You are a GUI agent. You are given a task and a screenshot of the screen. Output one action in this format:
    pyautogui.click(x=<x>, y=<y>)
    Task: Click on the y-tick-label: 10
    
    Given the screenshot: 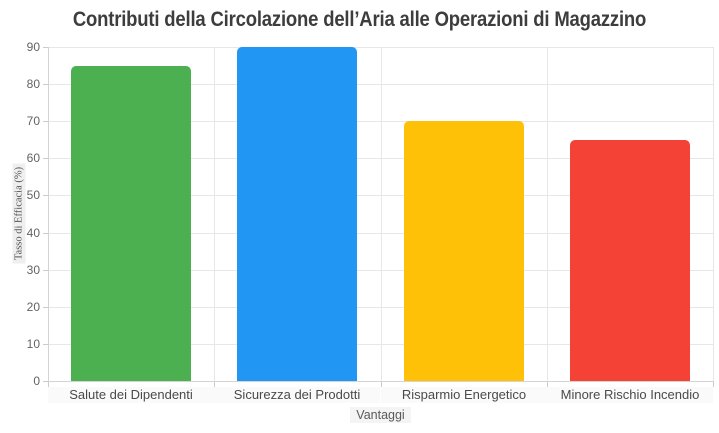 What is the action you would take?
    pyautogui.click(x=33, y=344)
    